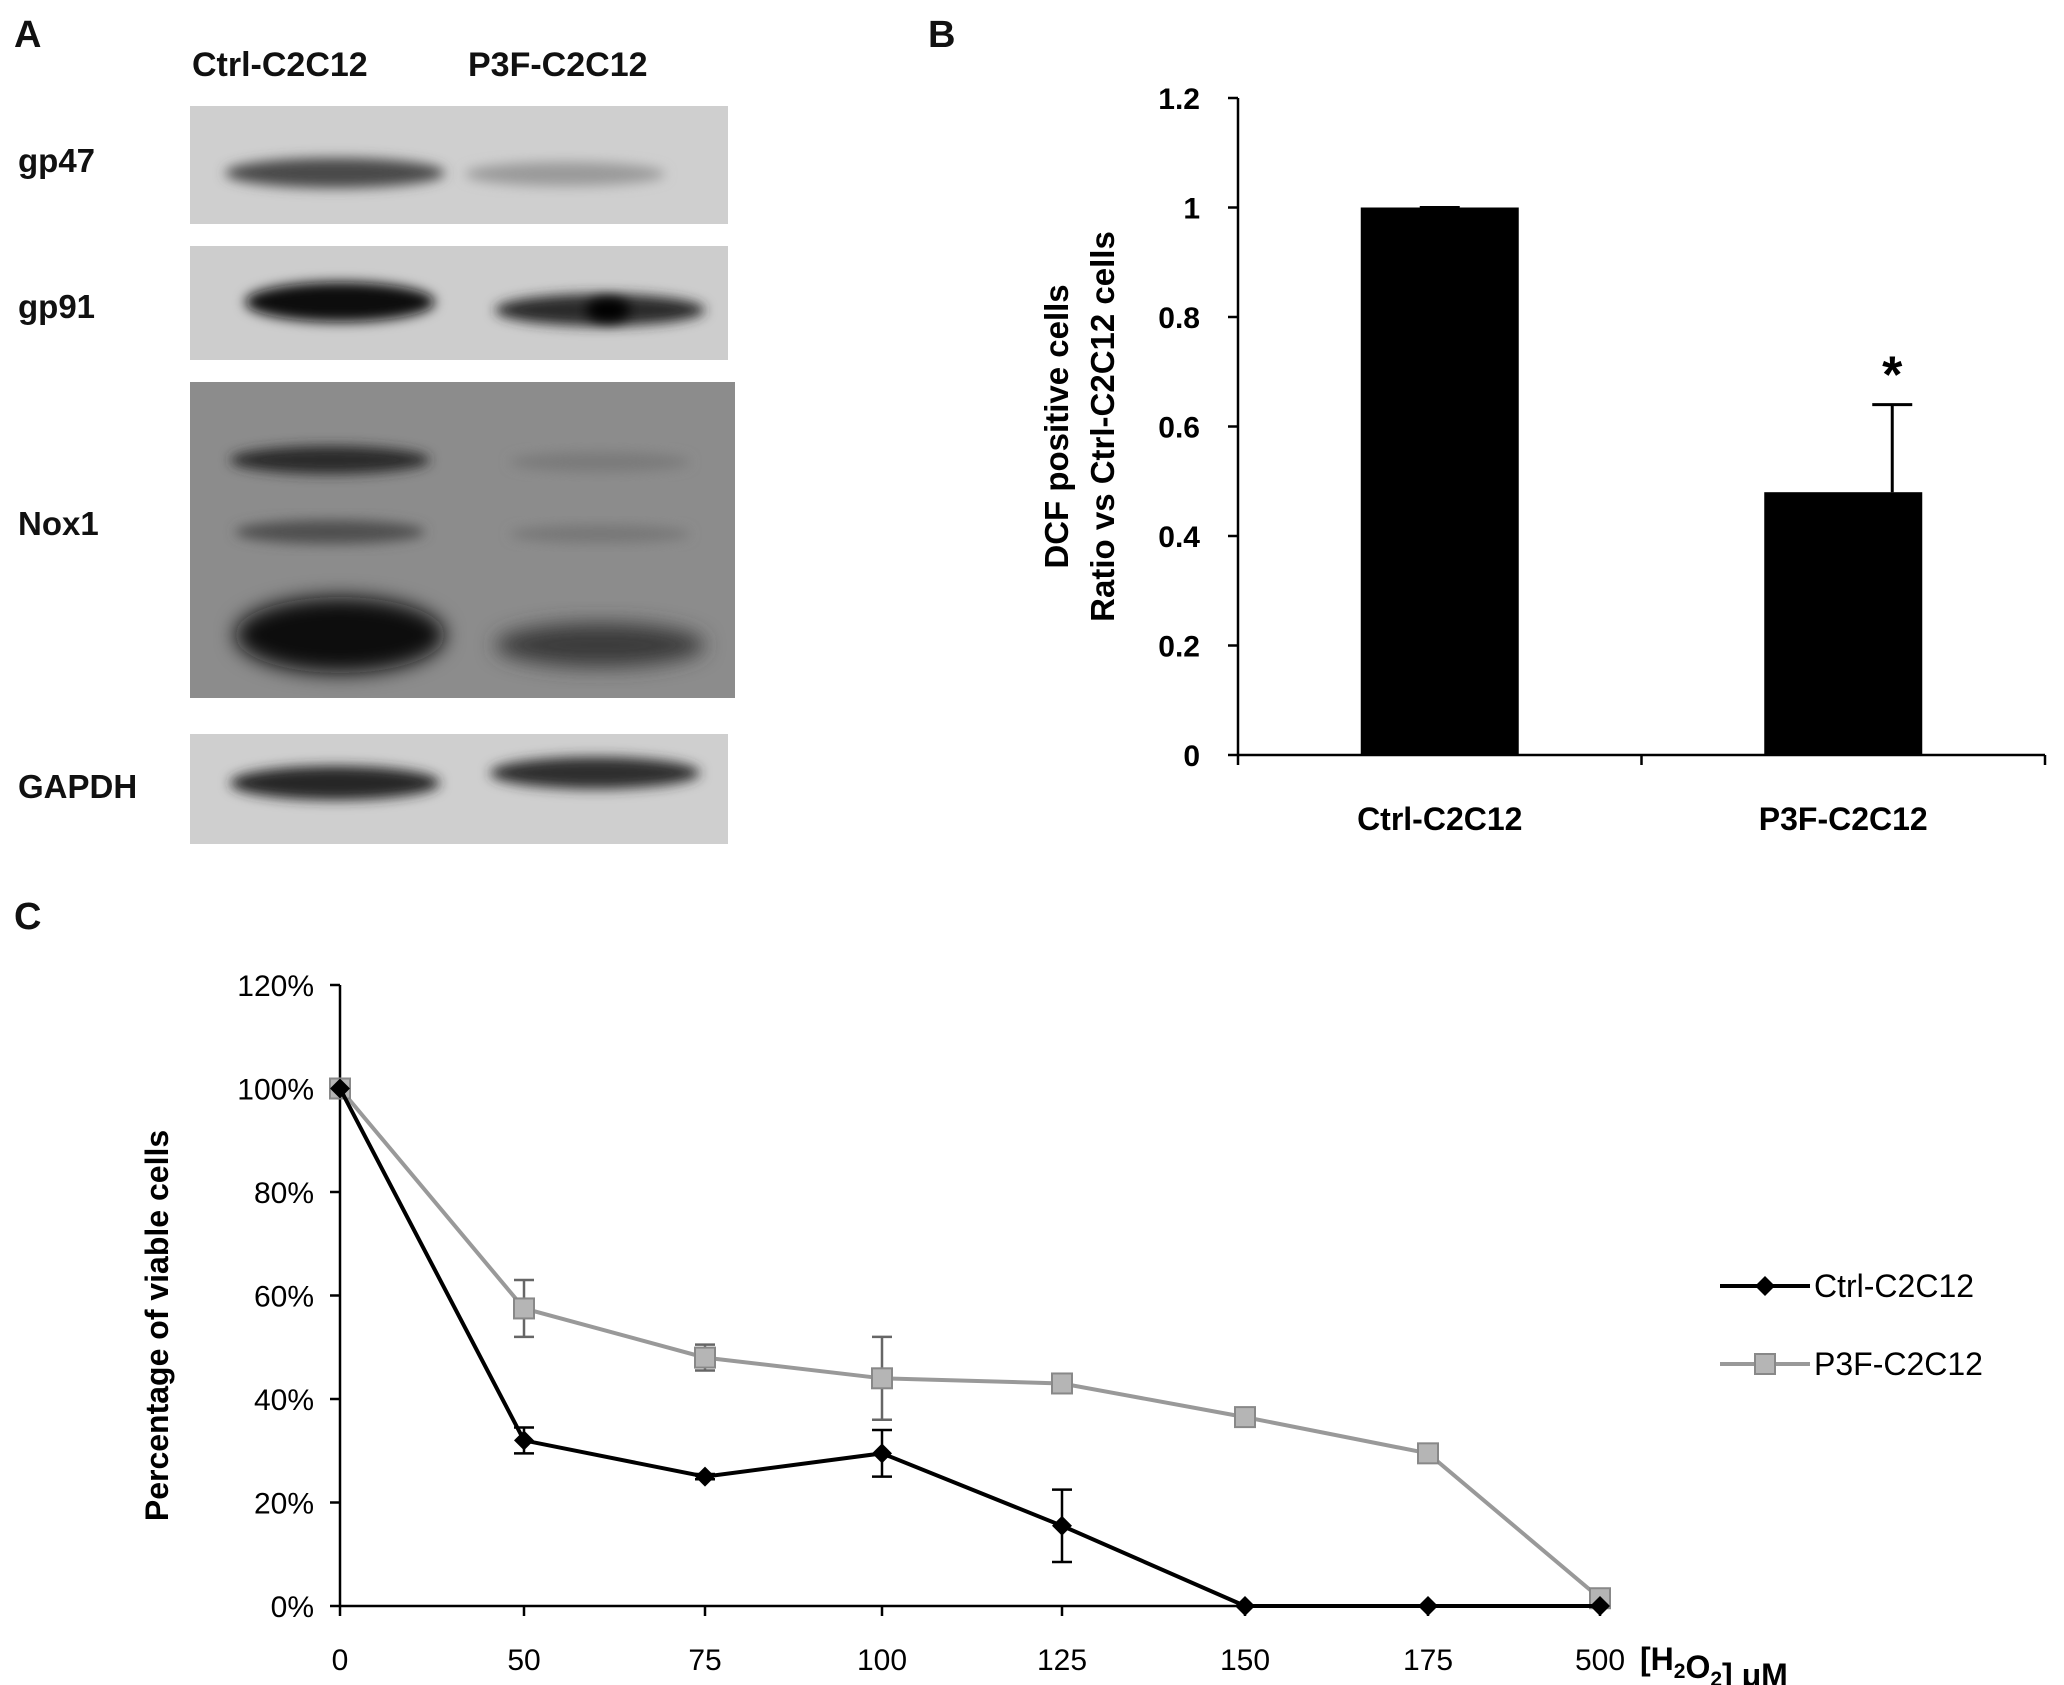  Describe the element at coordinates (1851, 1325) in the screenshot. I see `legend: Ctrl-C2C12 P3F-C2C12` at that location.